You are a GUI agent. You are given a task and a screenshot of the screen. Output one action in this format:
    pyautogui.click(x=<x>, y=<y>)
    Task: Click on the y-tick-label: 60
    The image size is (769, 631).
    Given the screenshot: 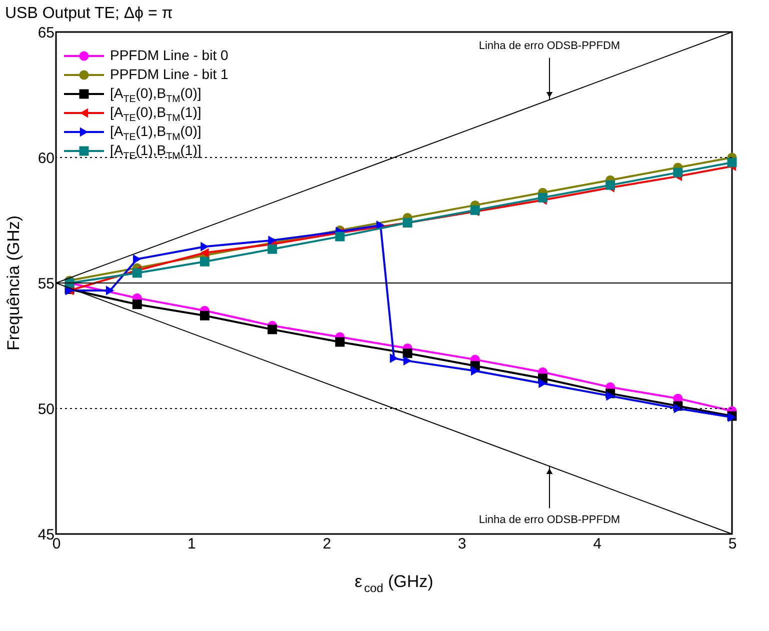 What is the action you would take?
    pyautogui.click(x=46, y=158)
    